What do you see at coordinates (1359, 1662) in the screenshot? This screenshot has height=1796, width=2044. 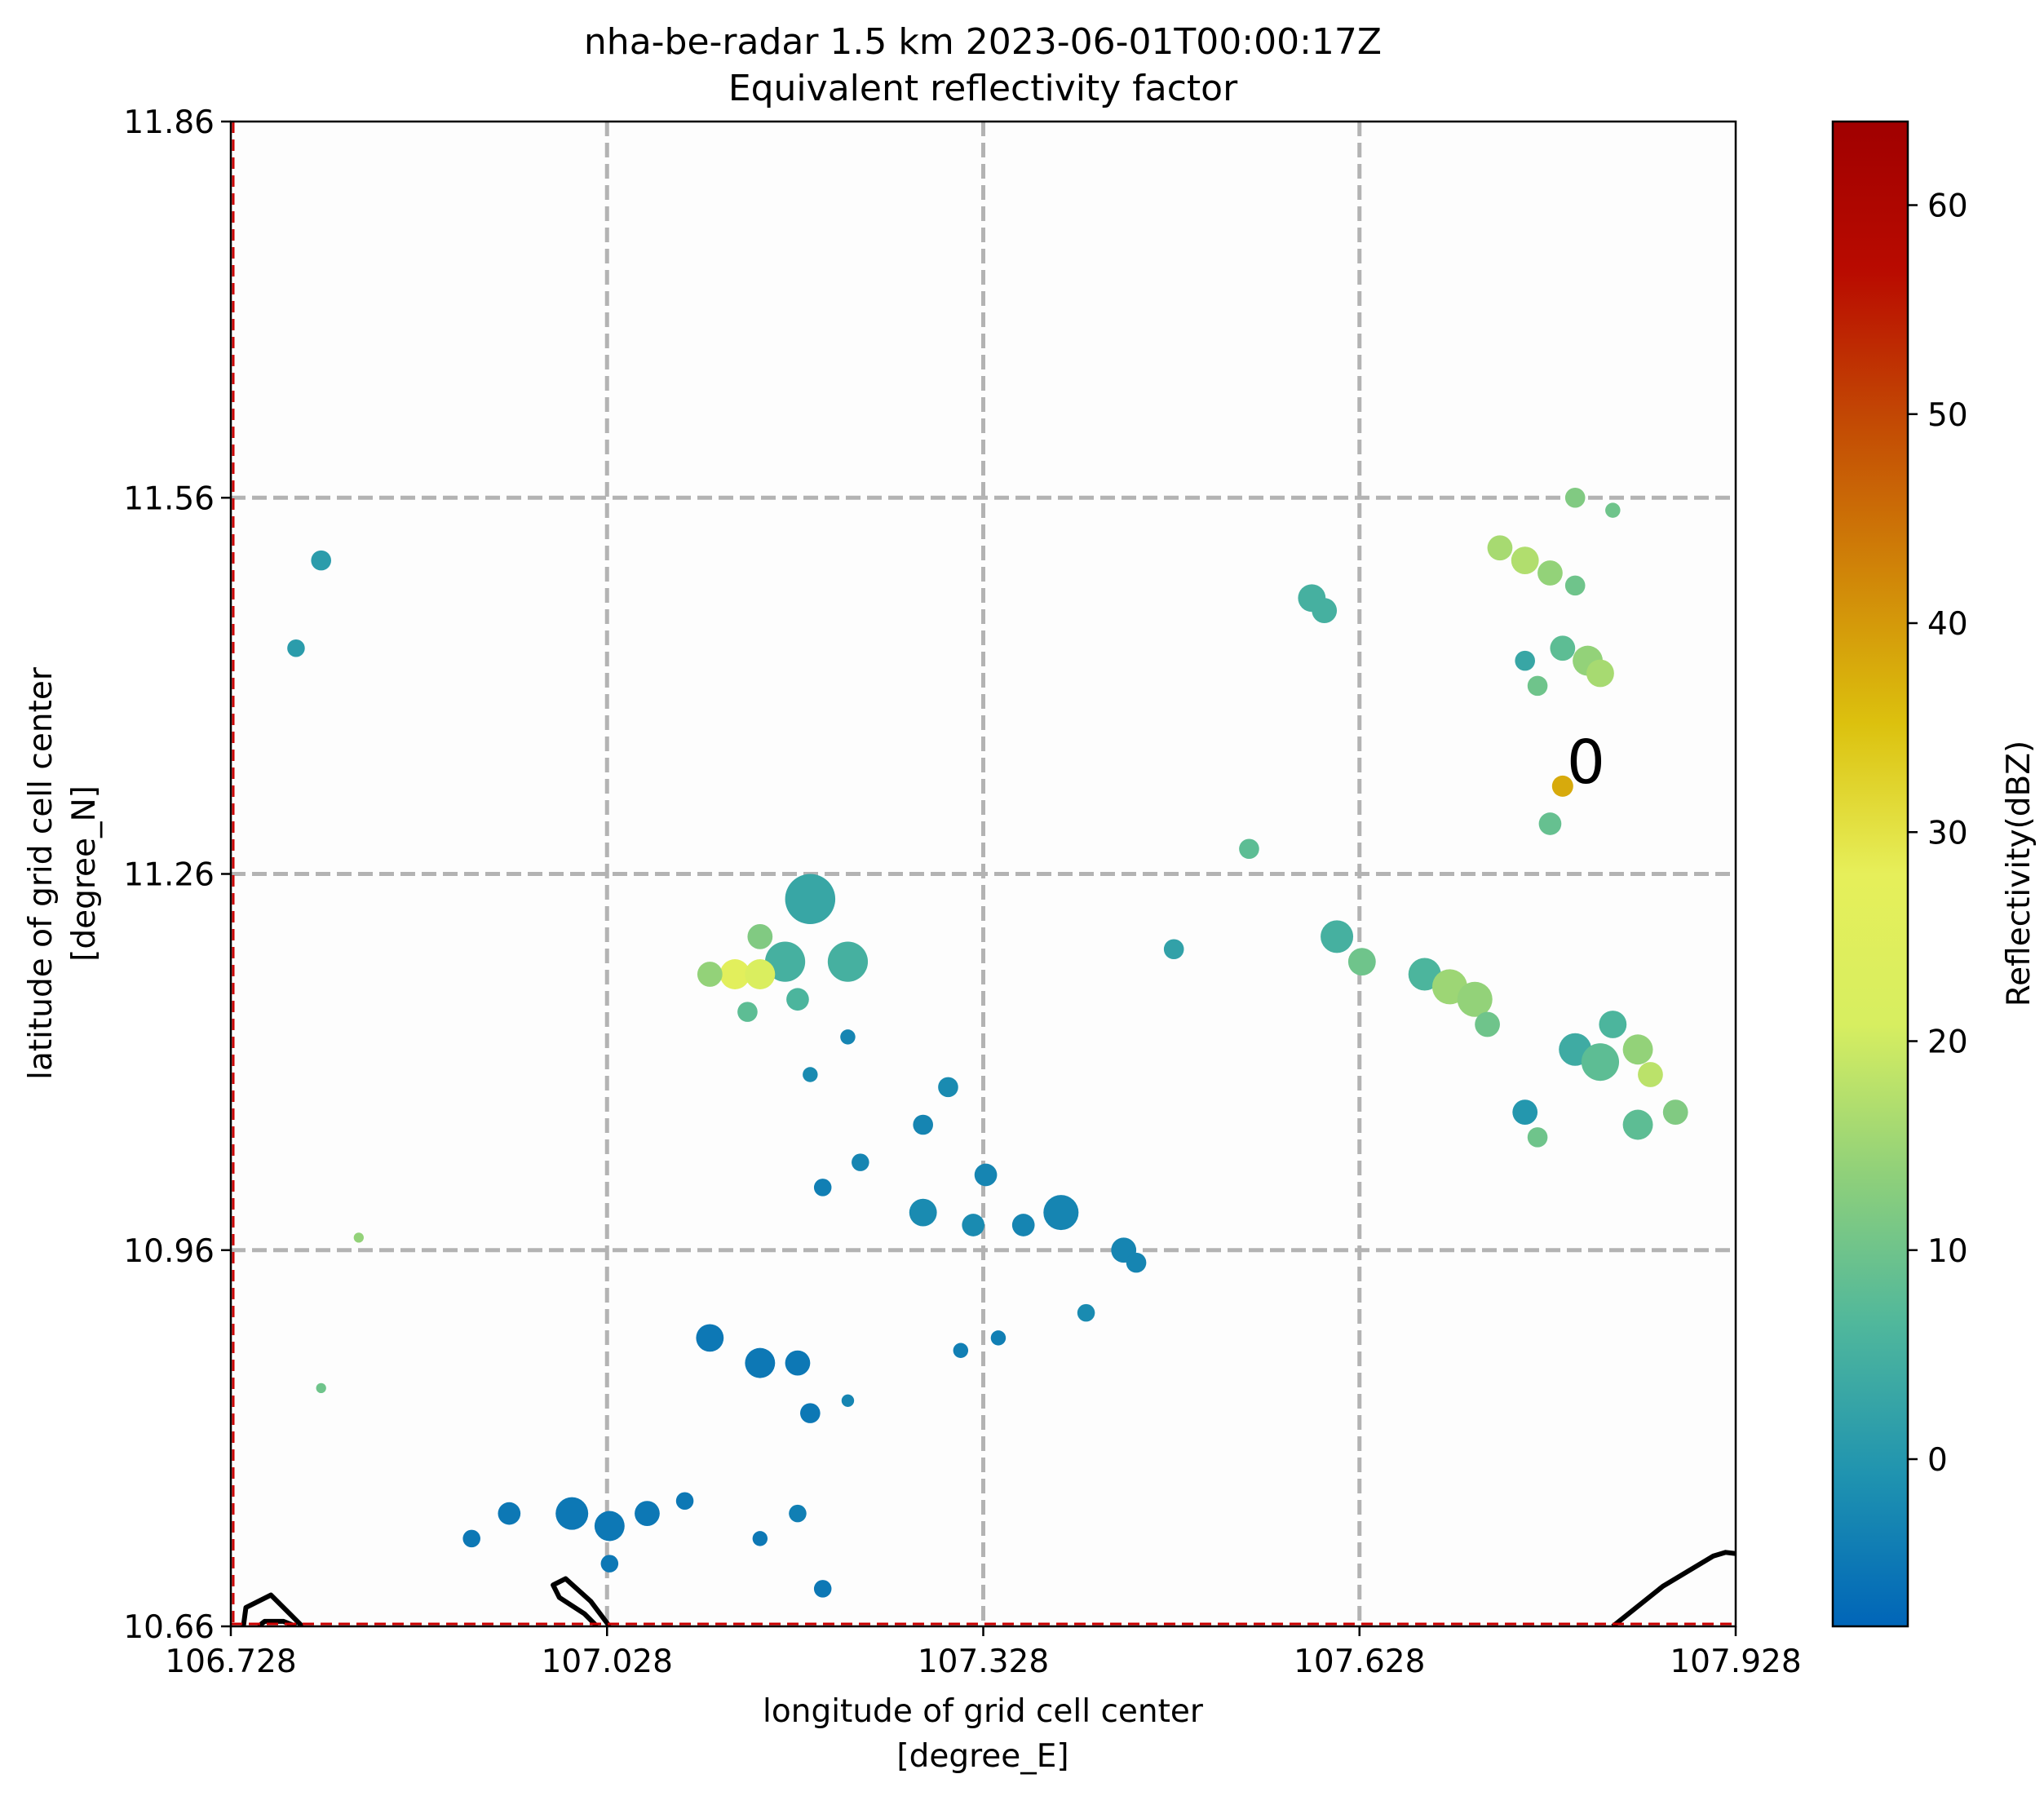 I see `x-tick-label: 107.628` at bounding box center [1359, 1662].